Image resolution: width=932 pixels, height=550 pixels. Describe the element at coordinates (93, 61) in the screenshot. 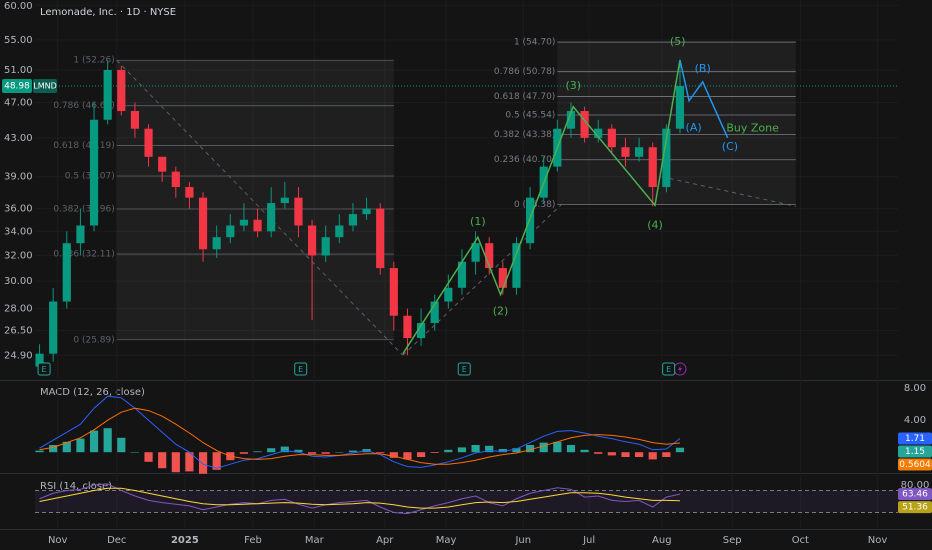

I see `fib-label: 1 (52.26)` at that location.